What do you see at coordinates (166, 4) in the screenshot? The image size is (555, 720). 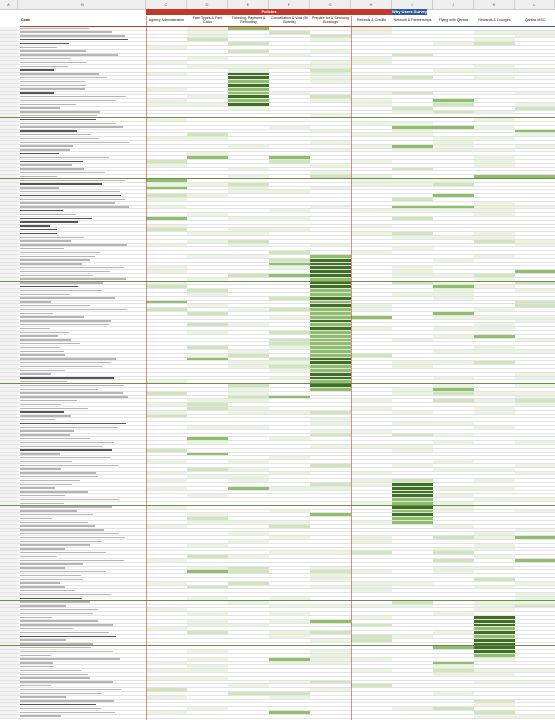 I see `column-letter-C: C` at bounding box center [166, 4].